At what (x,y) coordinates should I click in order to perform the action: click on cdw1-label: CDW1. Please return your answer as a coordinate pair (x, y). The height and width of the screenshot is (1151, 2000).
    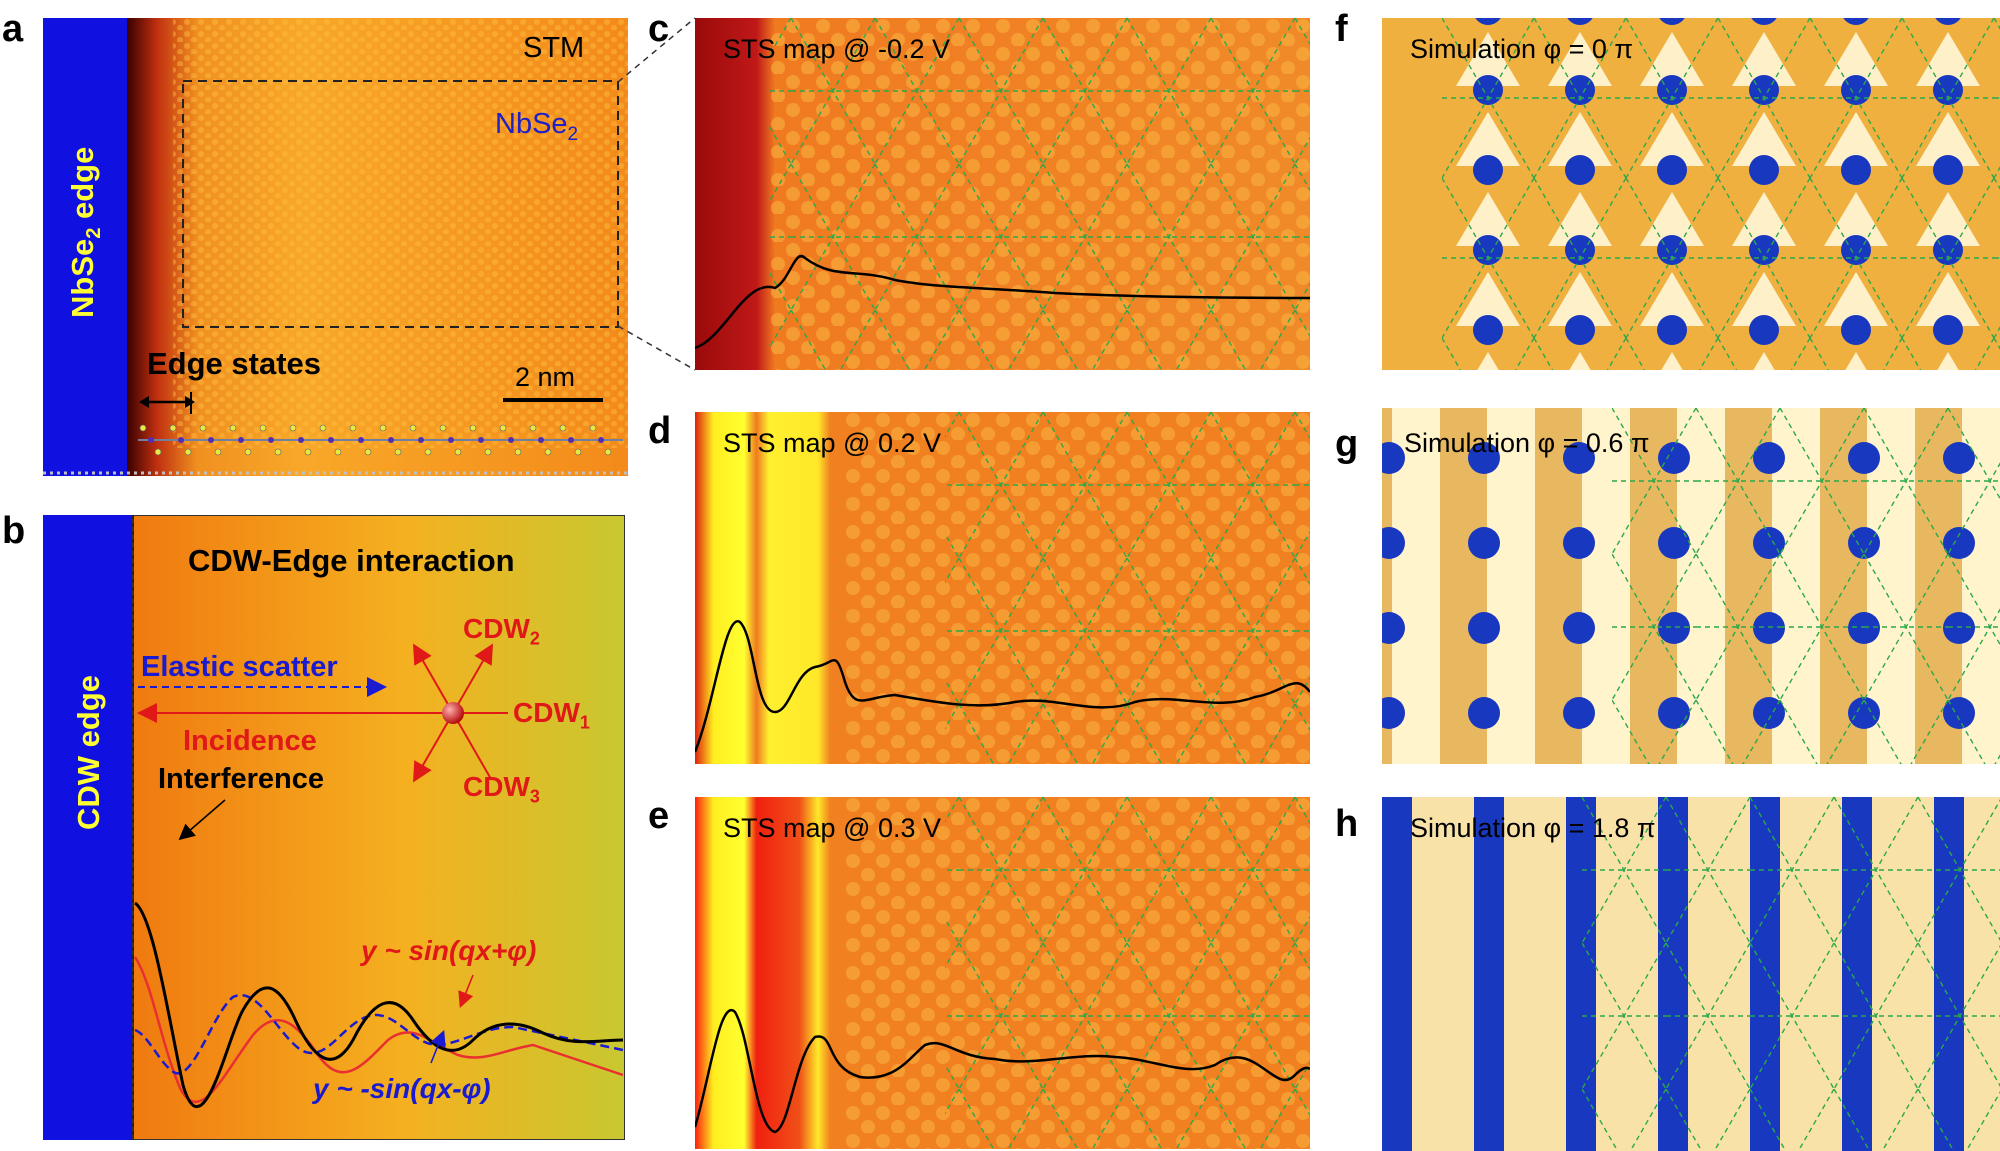
    Looking at the image, I should click on (551, 715).